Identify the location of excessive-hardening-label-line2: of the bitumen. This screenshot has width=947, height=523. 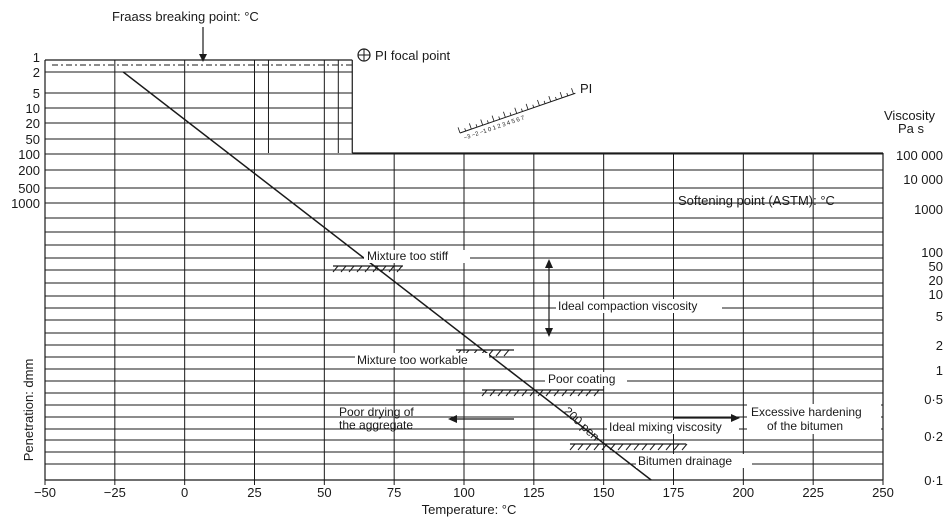
(805, 426).